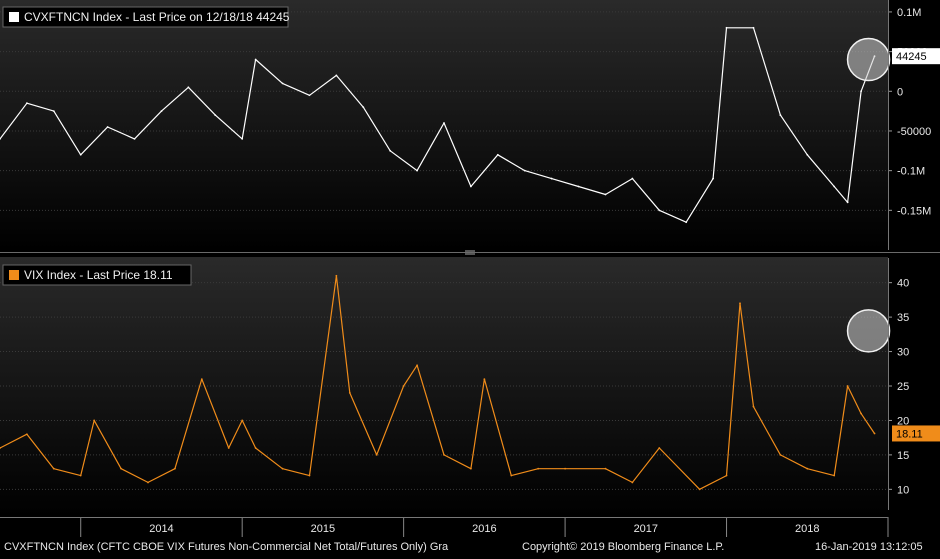 The width and height of the screenshot is (940, 559). Describe the element at coordinates (623, 547) in the screenshot. I see `footer-copyright: Copyright© 2019 Bloomberg Finance L.P.` at that location.